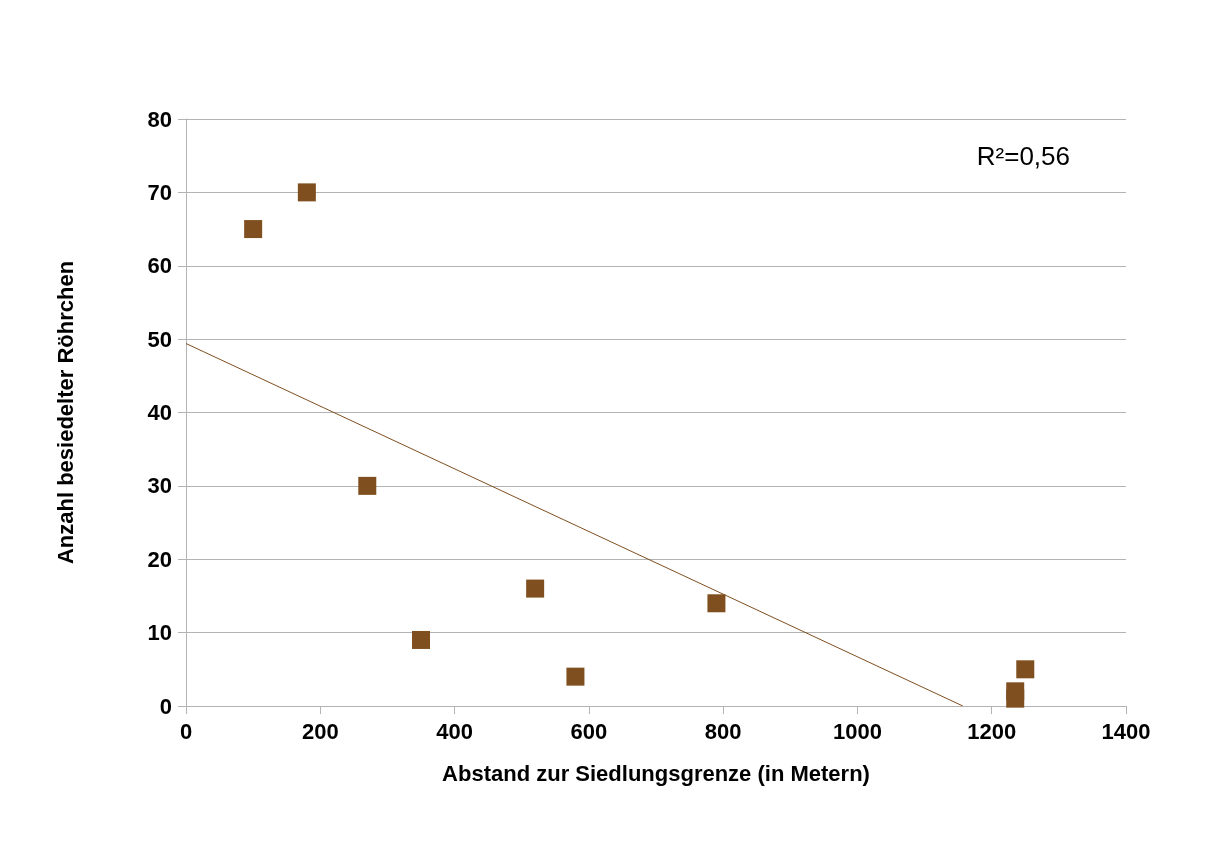 Image resolution: width=1213 pixels, height=846 pixels. What do you see at coordinates (159, 559) in the screenshot?
I see `y-tick-label: 20` at bounding box center [159, 559].